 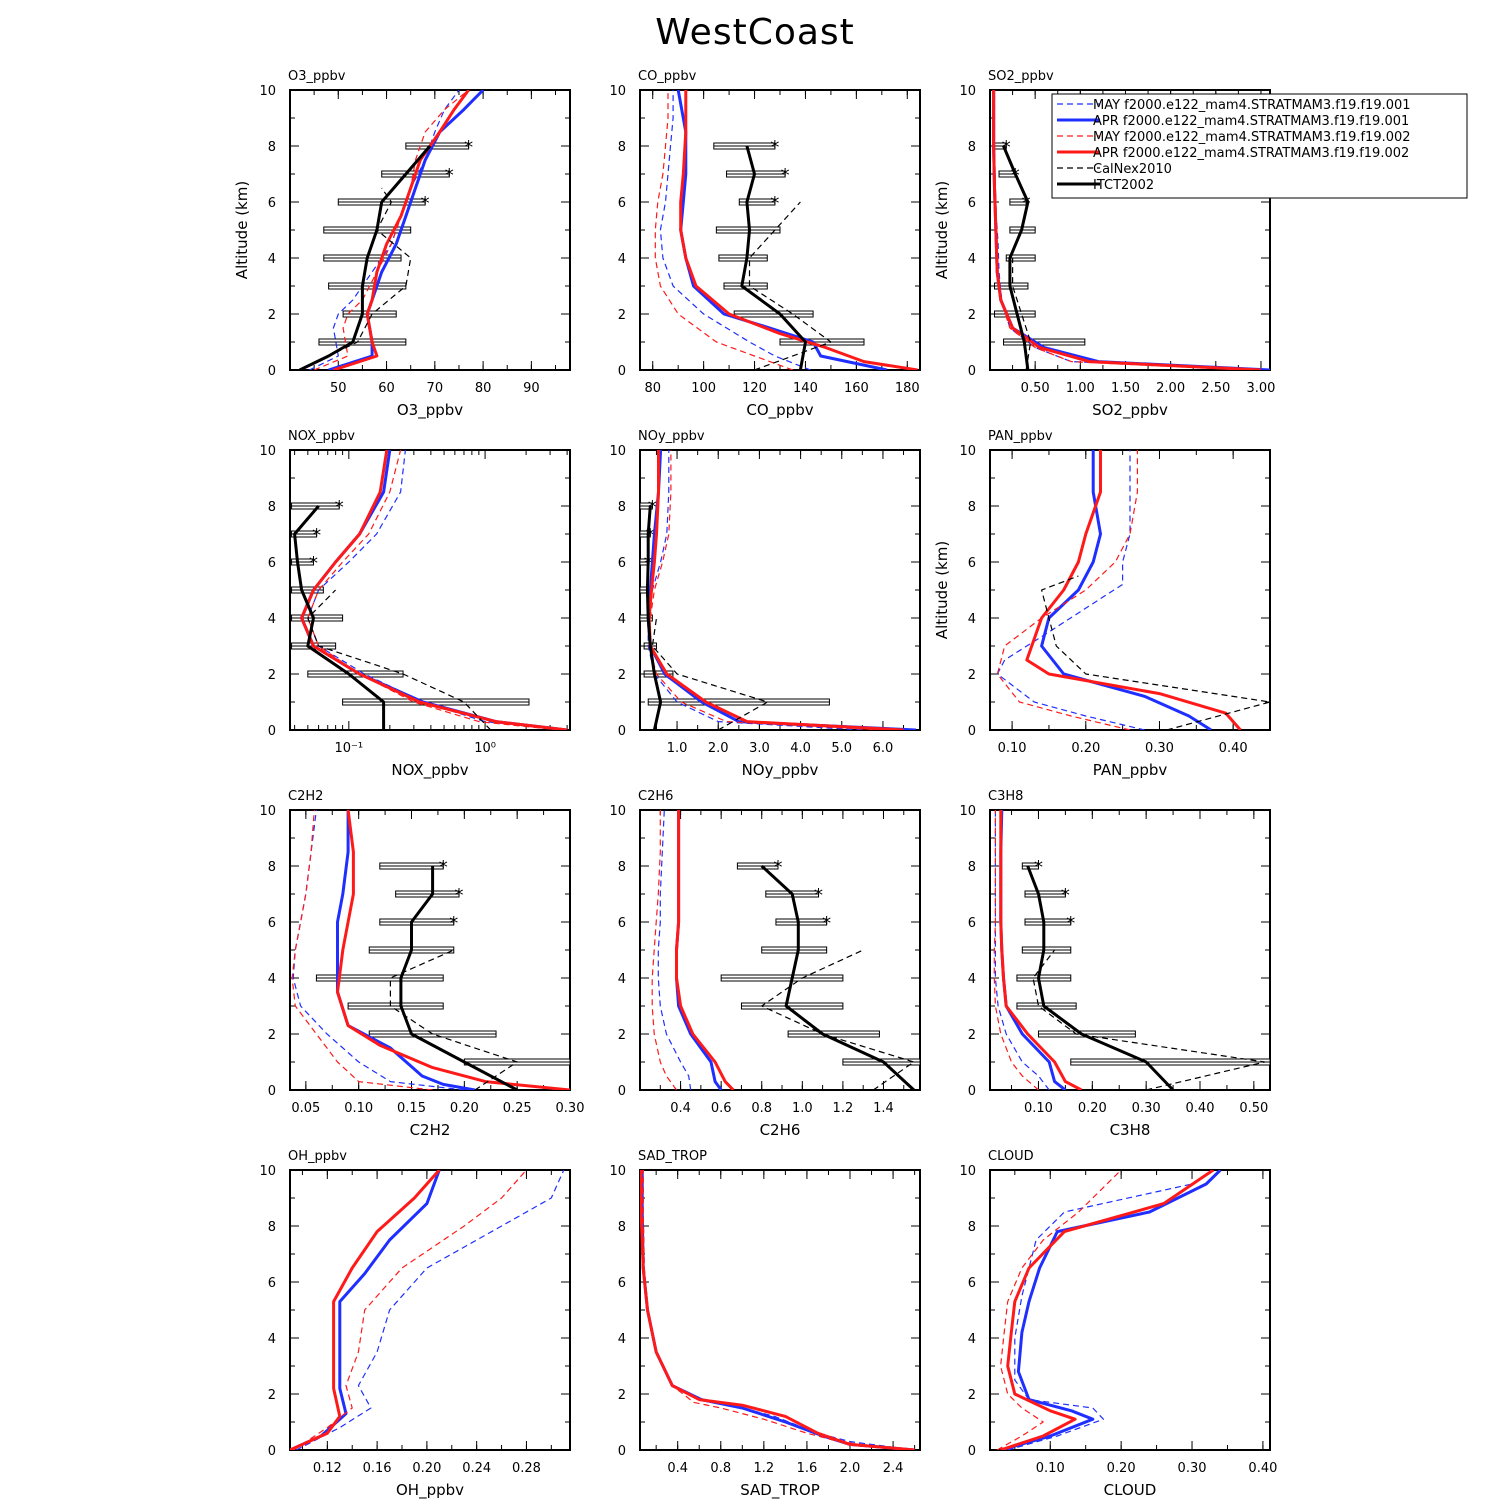 I want to click on x-axis-title: C3H8, so click(x=1130, y=1130).